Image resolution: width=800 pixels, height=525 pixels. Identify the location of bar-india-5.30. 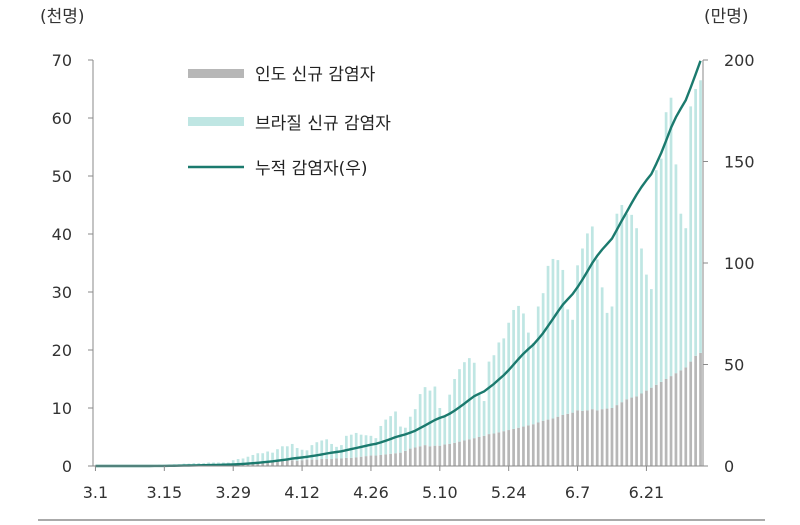
(538, 444).